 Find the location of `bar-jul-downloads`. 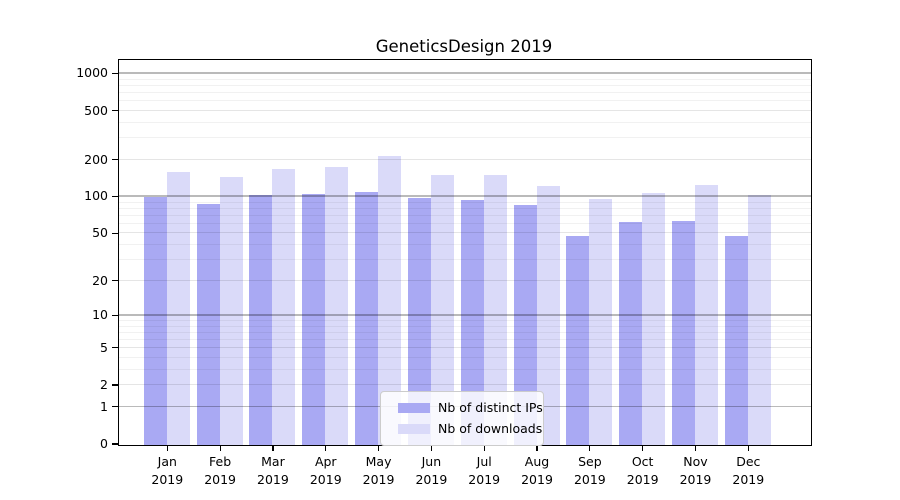

bar-jul-downloads is located at coordinates (495, 310).